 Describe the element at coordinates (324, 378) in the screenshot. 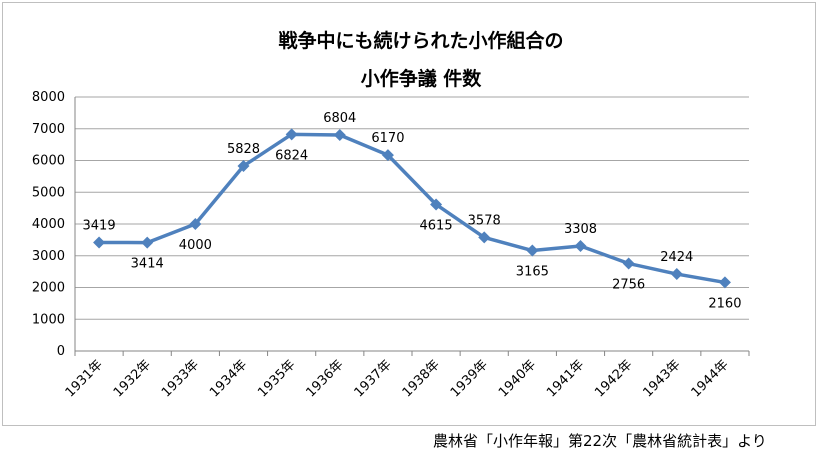

I see `x-tick-label: 1936年` at that location.